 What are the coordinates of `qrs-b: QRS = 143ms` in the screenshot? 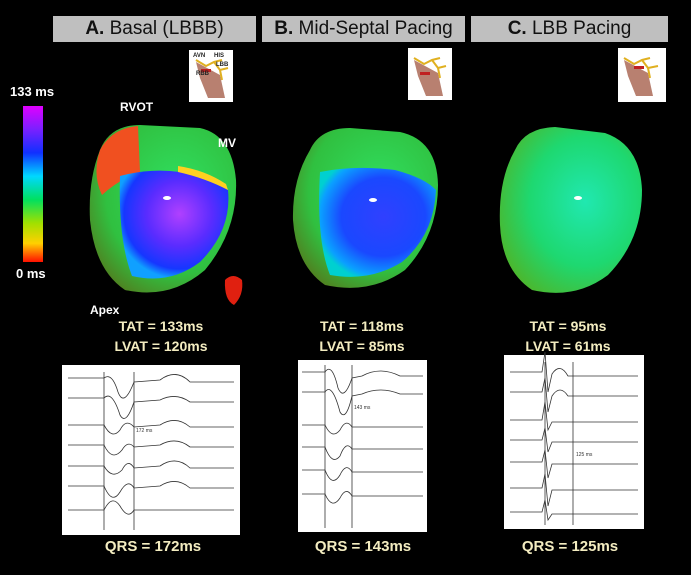 It's located at (363, 546).